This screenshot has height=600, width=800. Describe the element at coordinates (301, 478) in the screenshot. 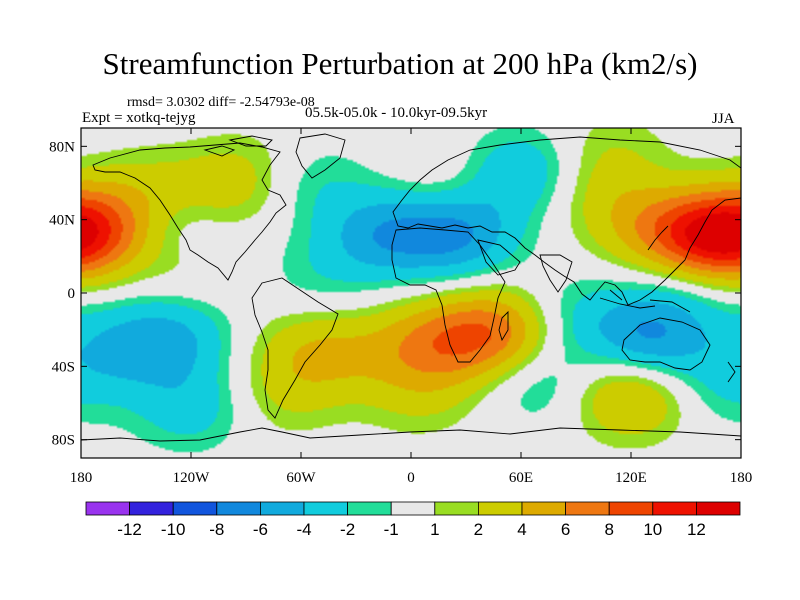

I see `x-tick-label: 60W` at that location.